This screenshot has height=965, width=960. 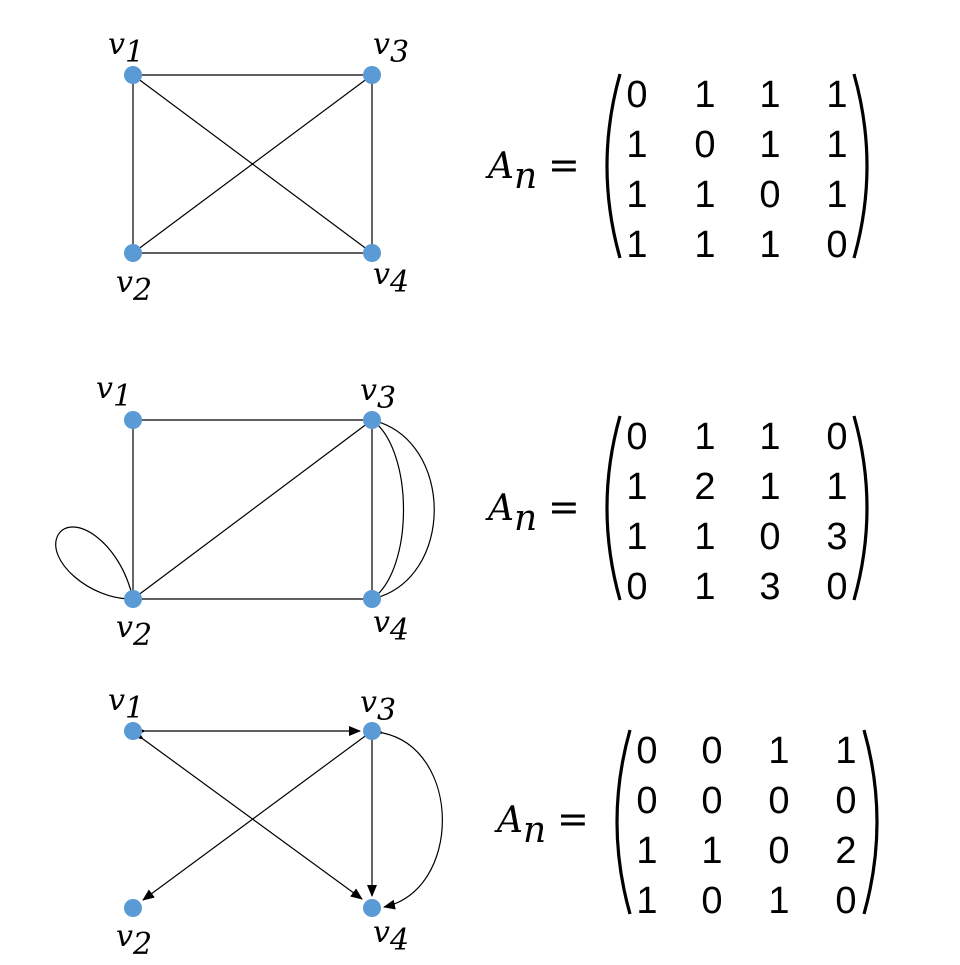 I want to click on edge-v3-v4-curve-inner, so click(x=387, y=509).